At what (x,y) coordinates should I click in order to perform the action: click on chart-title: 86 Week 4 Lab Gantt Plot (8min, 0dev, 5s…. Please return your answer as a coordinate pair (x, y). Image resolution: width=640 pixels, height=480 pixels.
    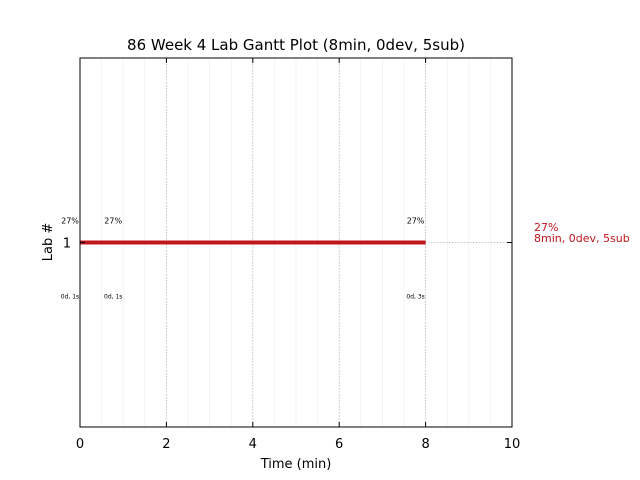
    Looking at the image, I should click on (296, 45).